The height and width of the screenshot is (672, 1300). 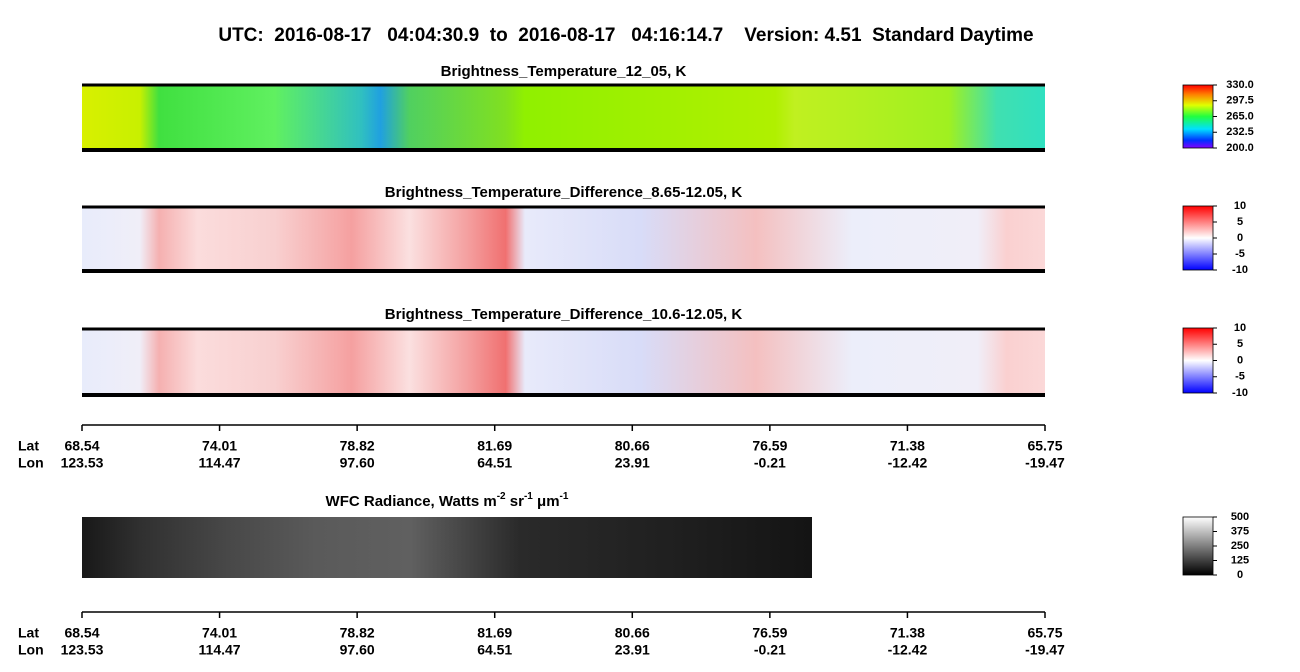 What do you see at coordinates (501, 496) in the screenshot?
I see `title-superscript: -2` at bounding box center [501, 496].